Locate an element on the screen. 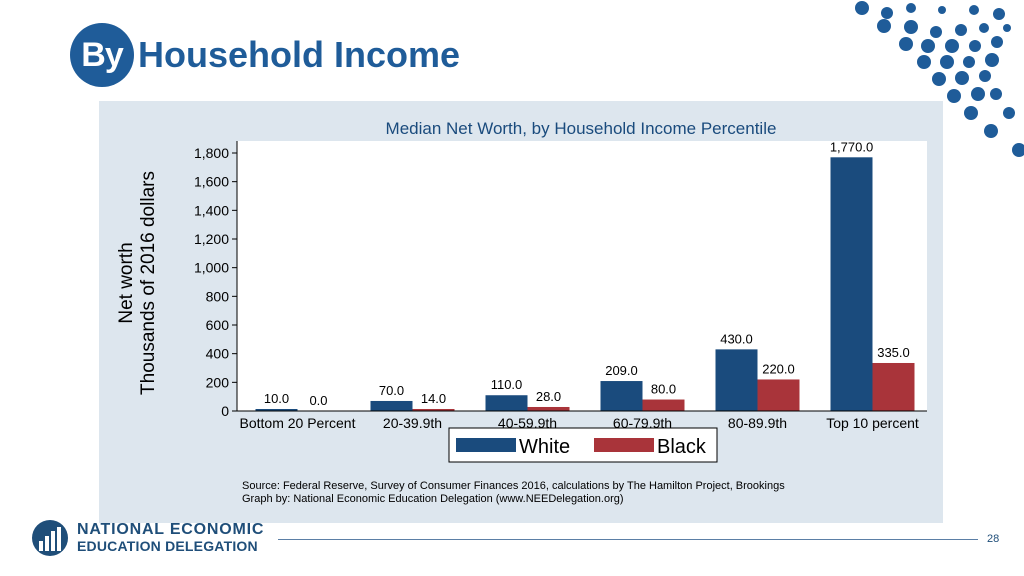 The width and height of the screenshot is (1024, 576). page-number: 28 is located at coordinates (993, 539).